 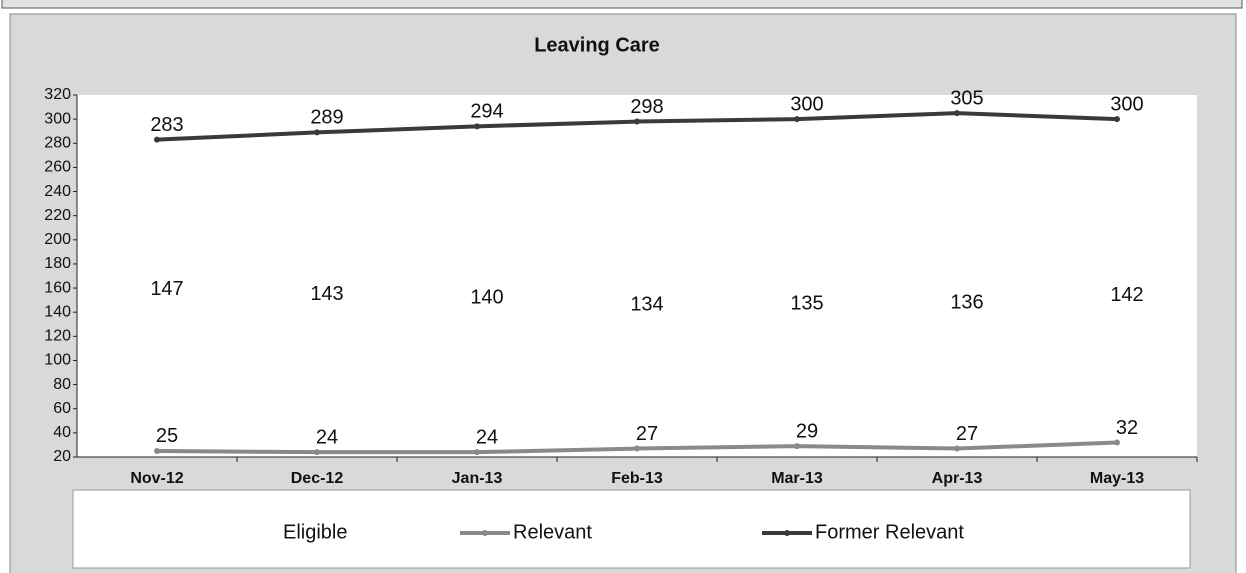 What do you see at coordinates (156, 478) in the screenshot?
I see `x-tick-label: Nov-12` at bounding box center [156, 478].